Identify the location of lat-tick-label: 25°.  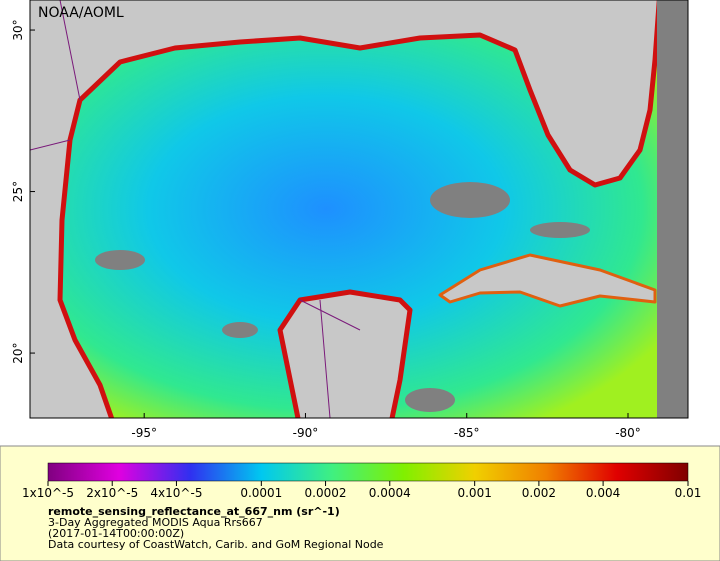
(18, 191).